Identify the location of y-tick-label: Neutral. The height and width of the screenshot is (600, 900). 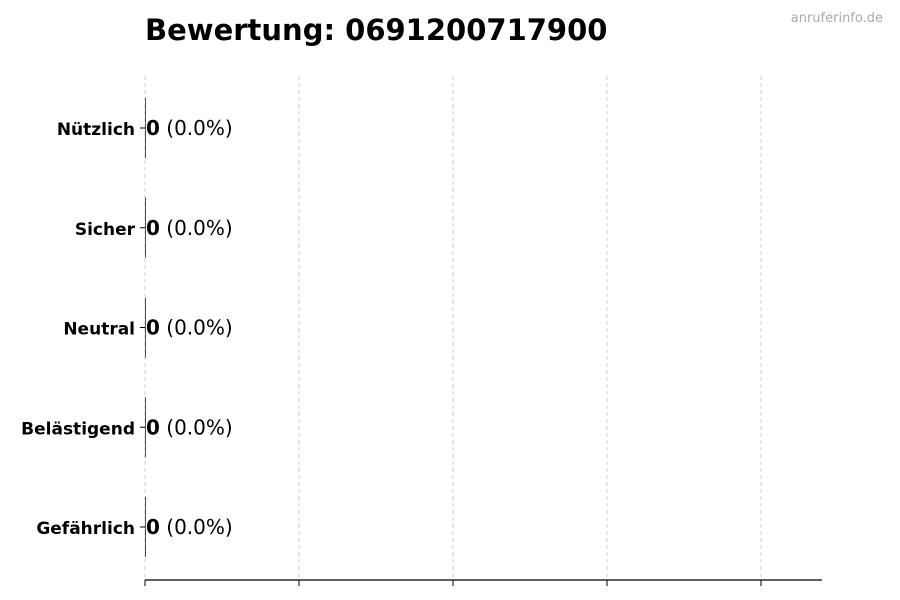
(99, 330).